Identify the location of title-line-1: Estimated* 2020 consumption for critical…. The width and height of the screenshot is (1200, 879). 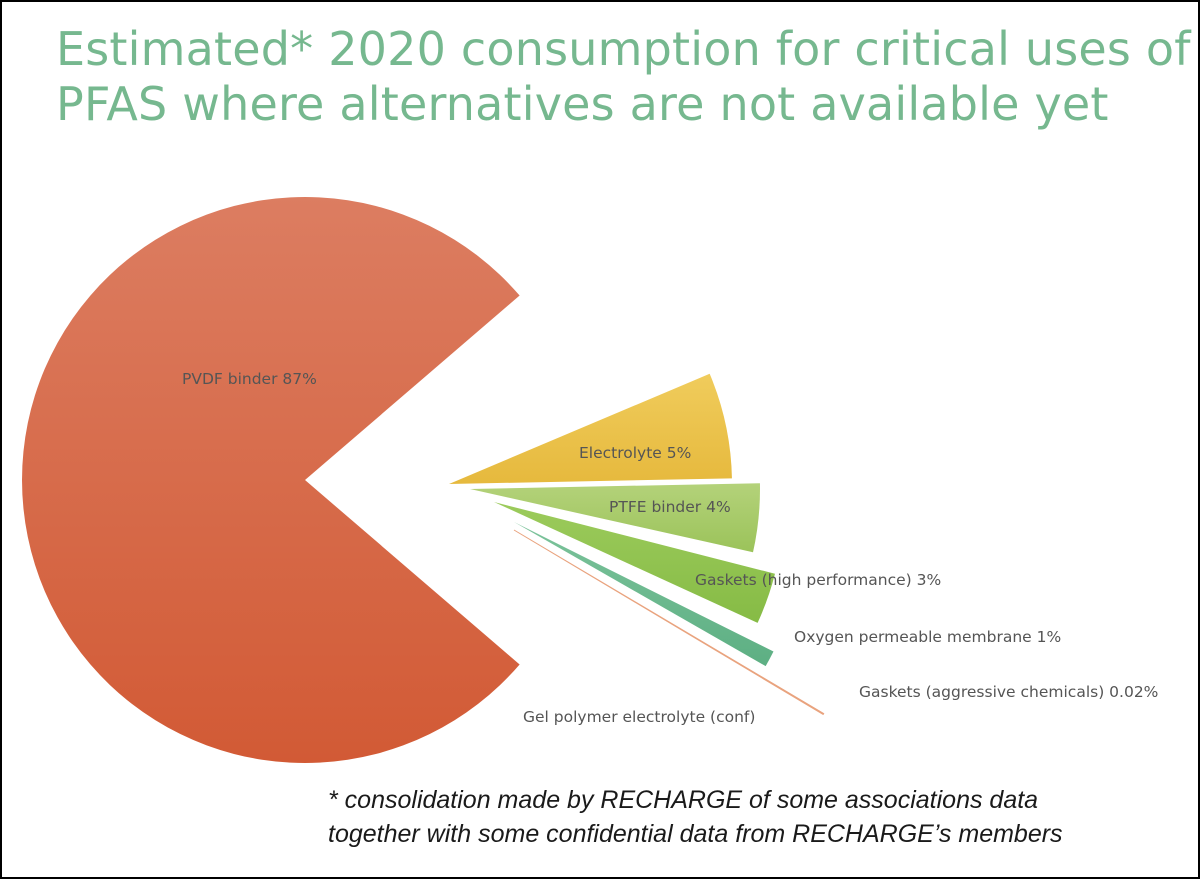
(623, 49).